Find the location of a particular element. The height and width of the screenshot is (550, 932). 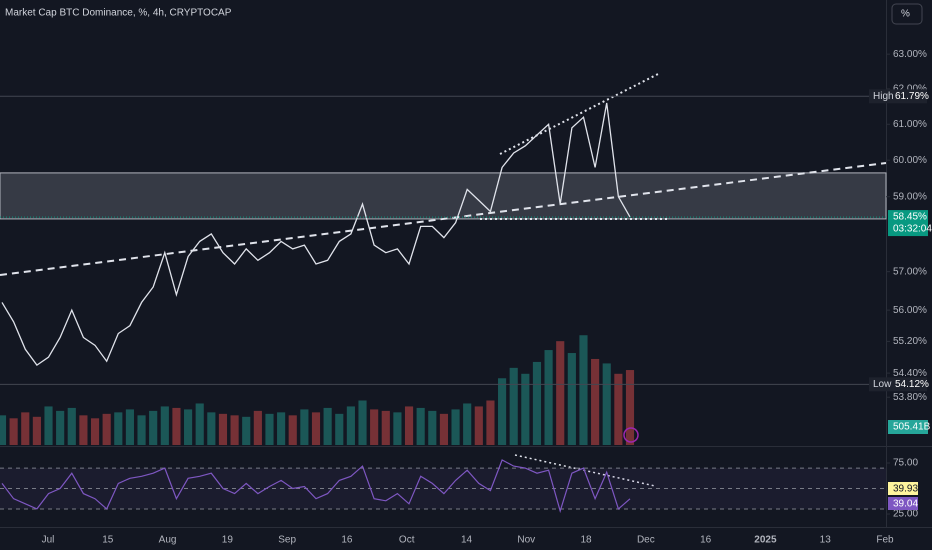

y-tick-label: 60.00% is located at coordinates (910, 160).